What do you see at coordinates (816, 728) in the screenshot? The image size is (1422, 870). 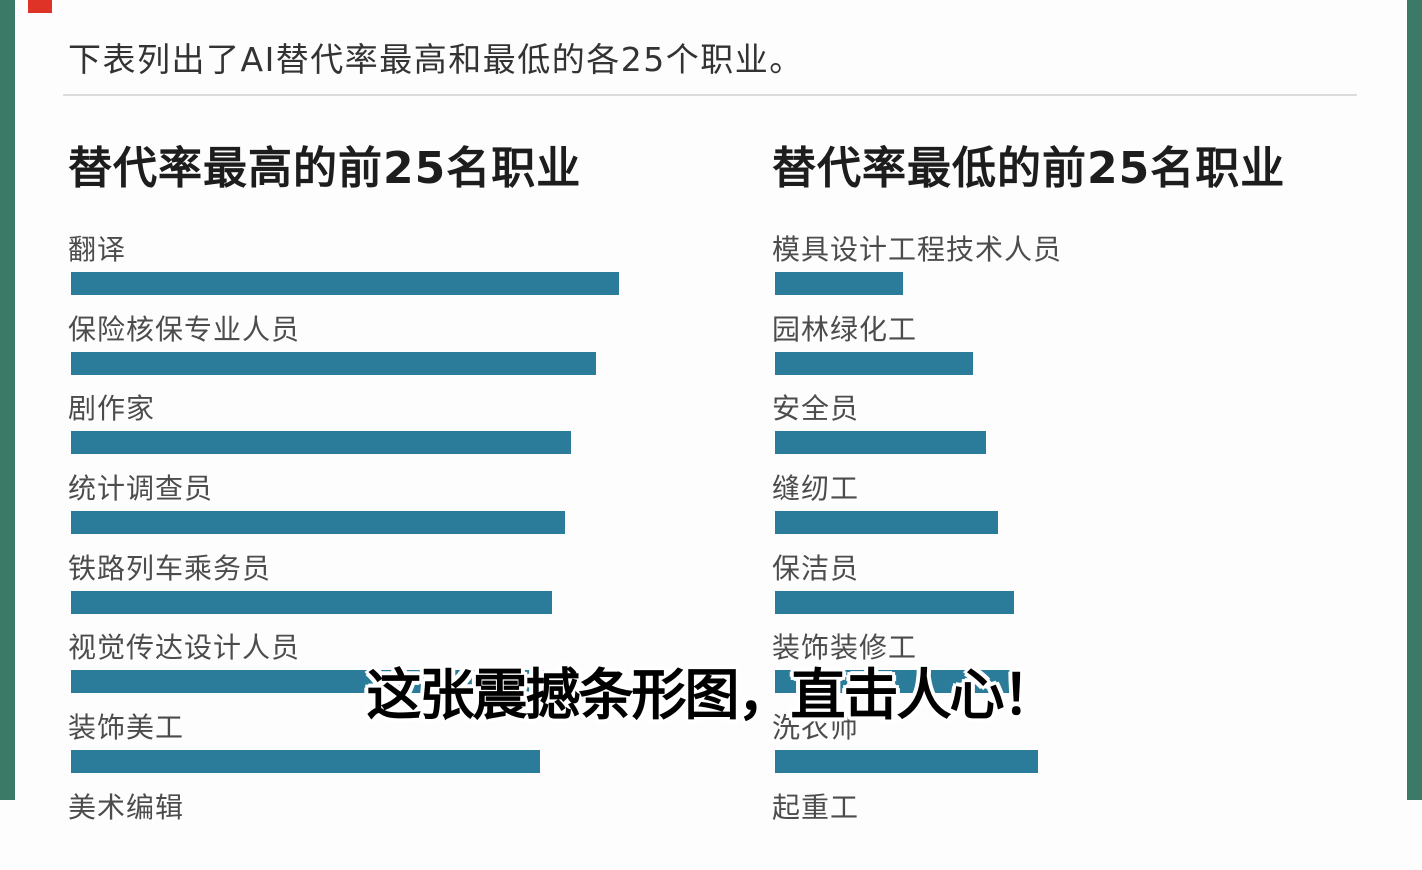 I see `occupation-label: 洗衣师` at bounding box center [816, 728].